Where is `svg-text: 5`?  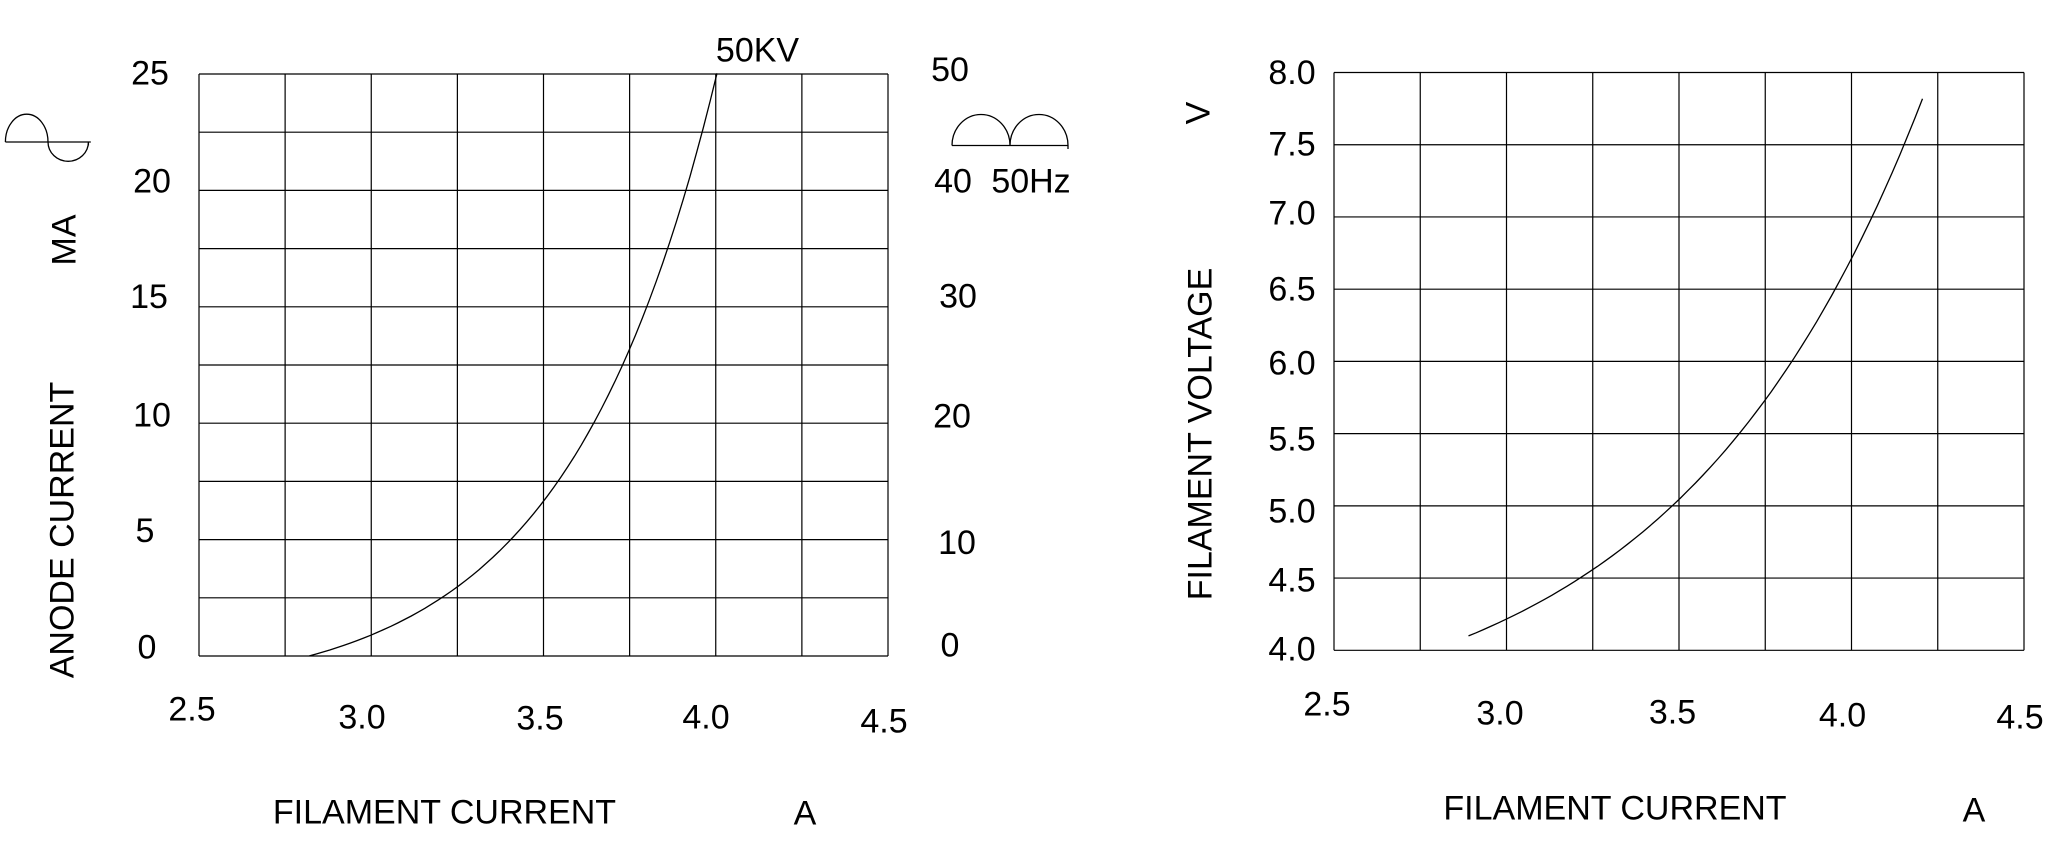
svg-text: 5 is located at coordinates (145, 531).